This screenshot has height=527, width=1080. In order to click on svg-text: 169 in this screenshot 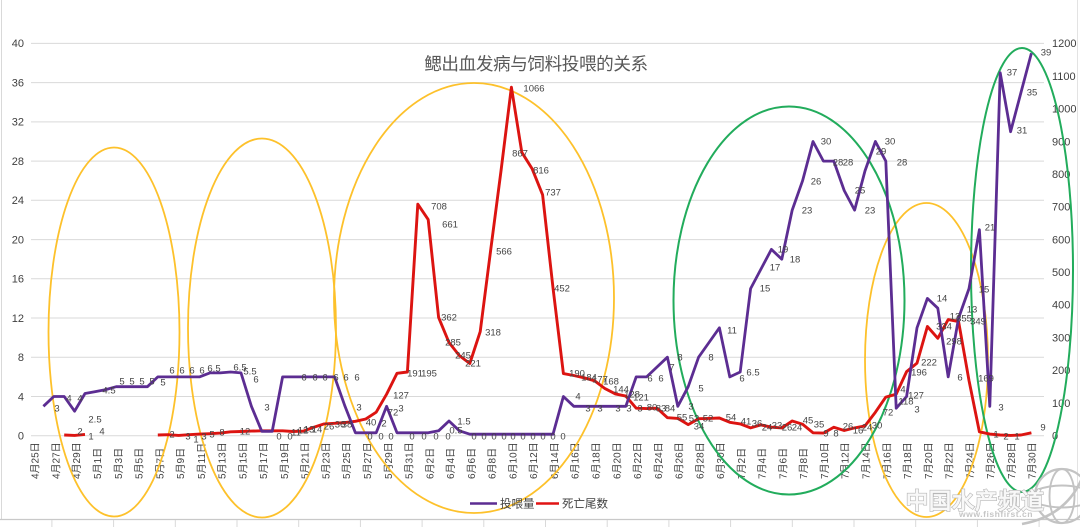, I will do `click(986, 378)`.